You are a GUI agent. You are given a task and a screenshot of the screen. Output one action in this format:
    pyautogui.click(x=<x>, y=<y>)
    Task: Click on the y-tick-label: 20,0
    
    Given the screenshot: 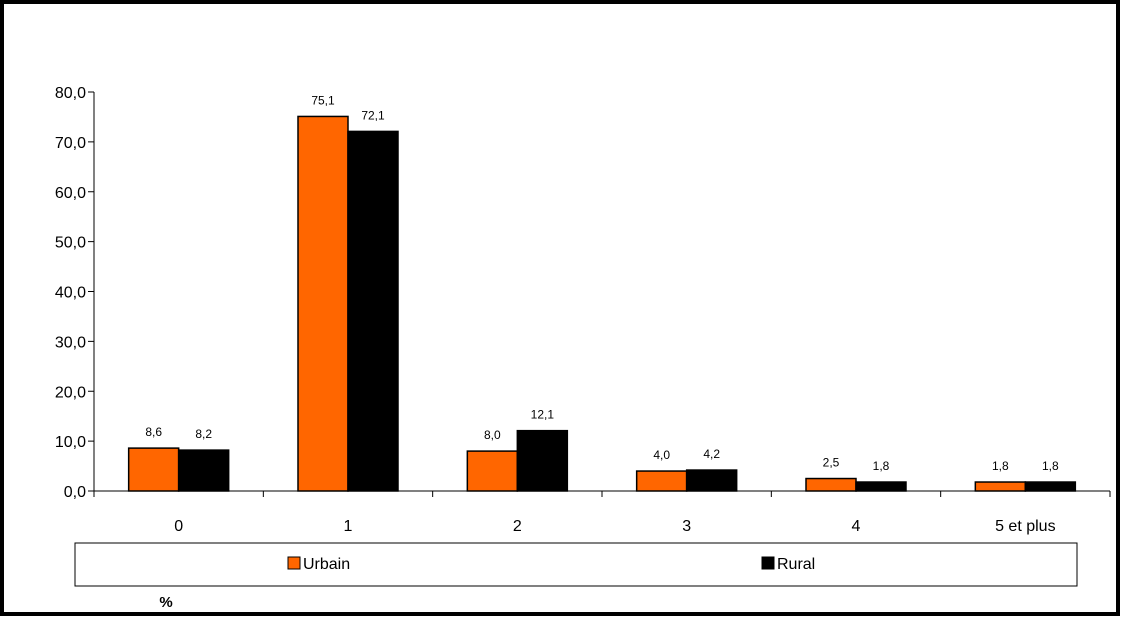 What is the action you would take?
    pyautogui.click(x=70, y=392)
    